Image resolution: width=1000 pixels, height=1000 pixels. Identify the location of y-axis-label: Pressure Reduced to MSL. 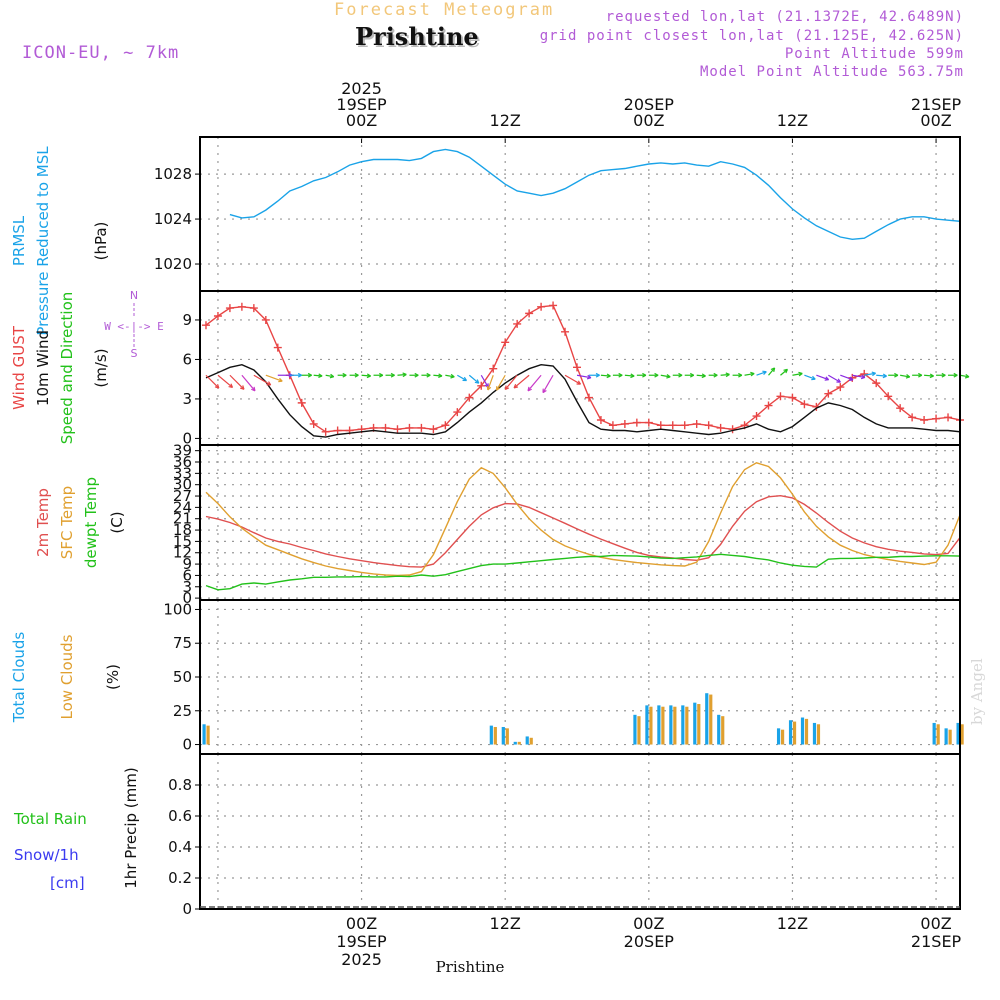
(43, 241).